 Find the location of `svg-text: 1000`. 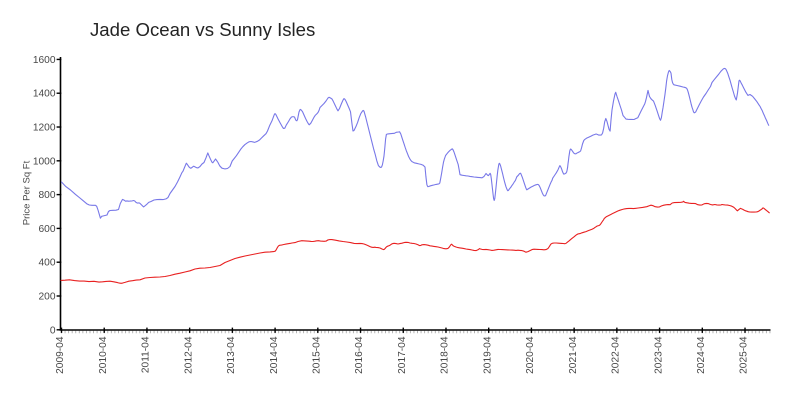

svg-text: 1000 is located at coordinates (44, 161).